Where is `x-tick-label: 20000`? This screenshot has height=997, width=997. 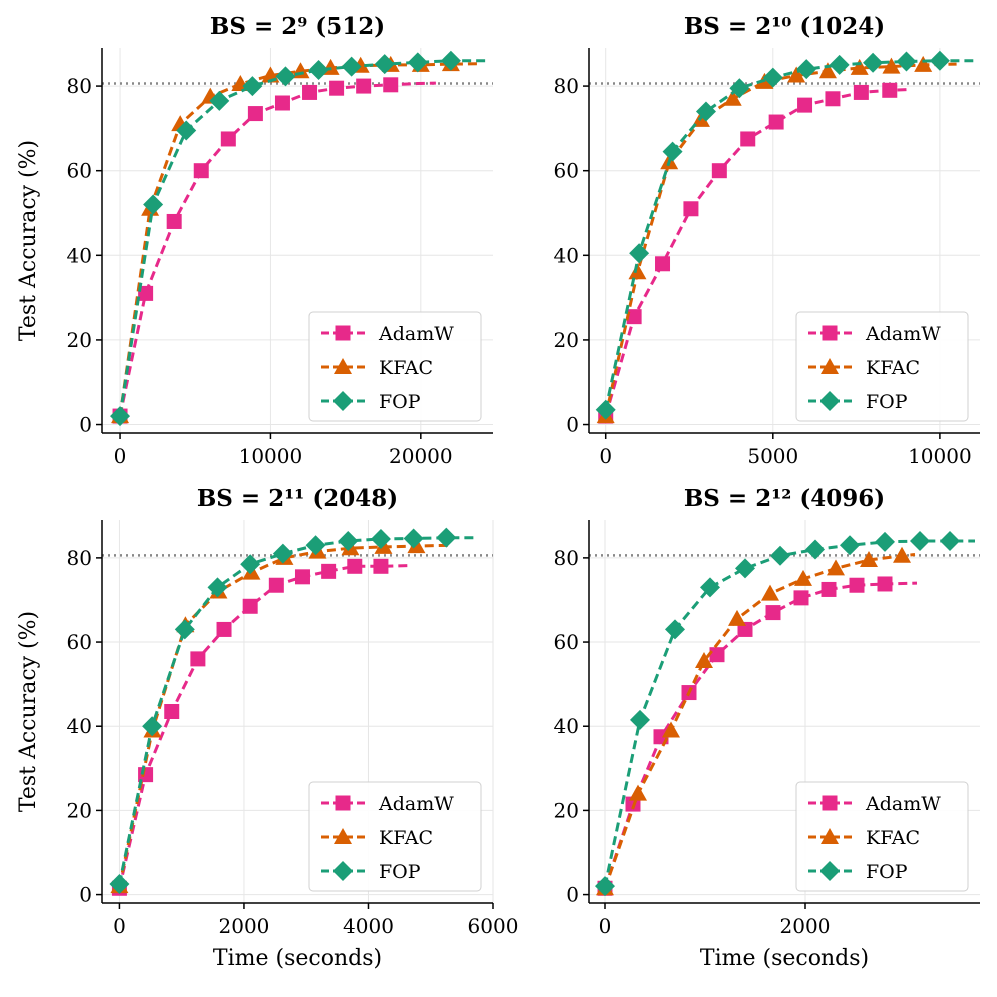
x-tick-label: 20000 is located at coordinates (421, 456).